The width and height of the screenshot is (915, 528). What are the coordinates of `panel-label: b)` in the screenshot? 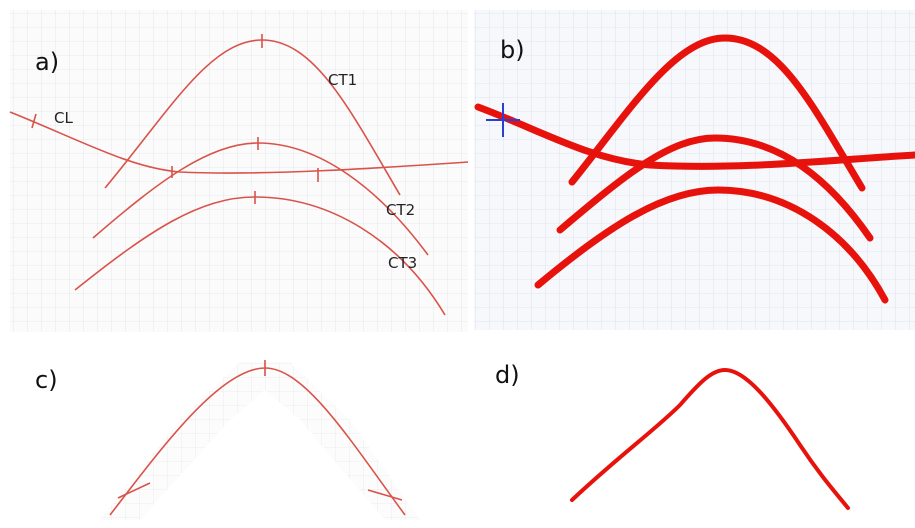 It's located at (512, 50).